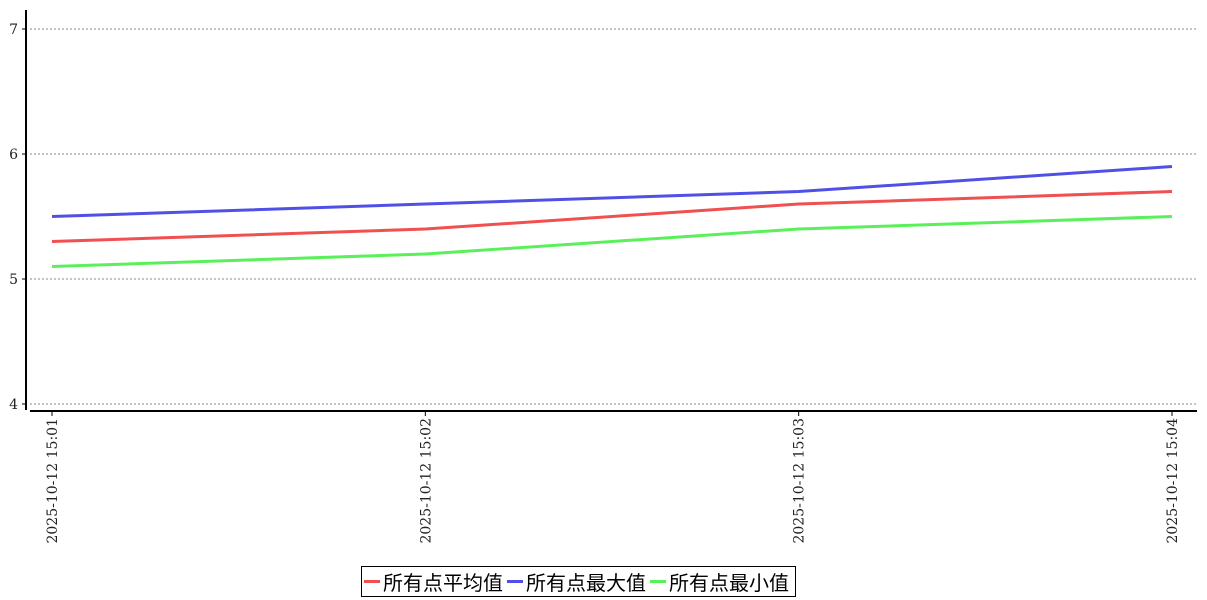 The image size is (1207, 600). I want to click on legend-label: 所有点平均值, so click(443, 583).